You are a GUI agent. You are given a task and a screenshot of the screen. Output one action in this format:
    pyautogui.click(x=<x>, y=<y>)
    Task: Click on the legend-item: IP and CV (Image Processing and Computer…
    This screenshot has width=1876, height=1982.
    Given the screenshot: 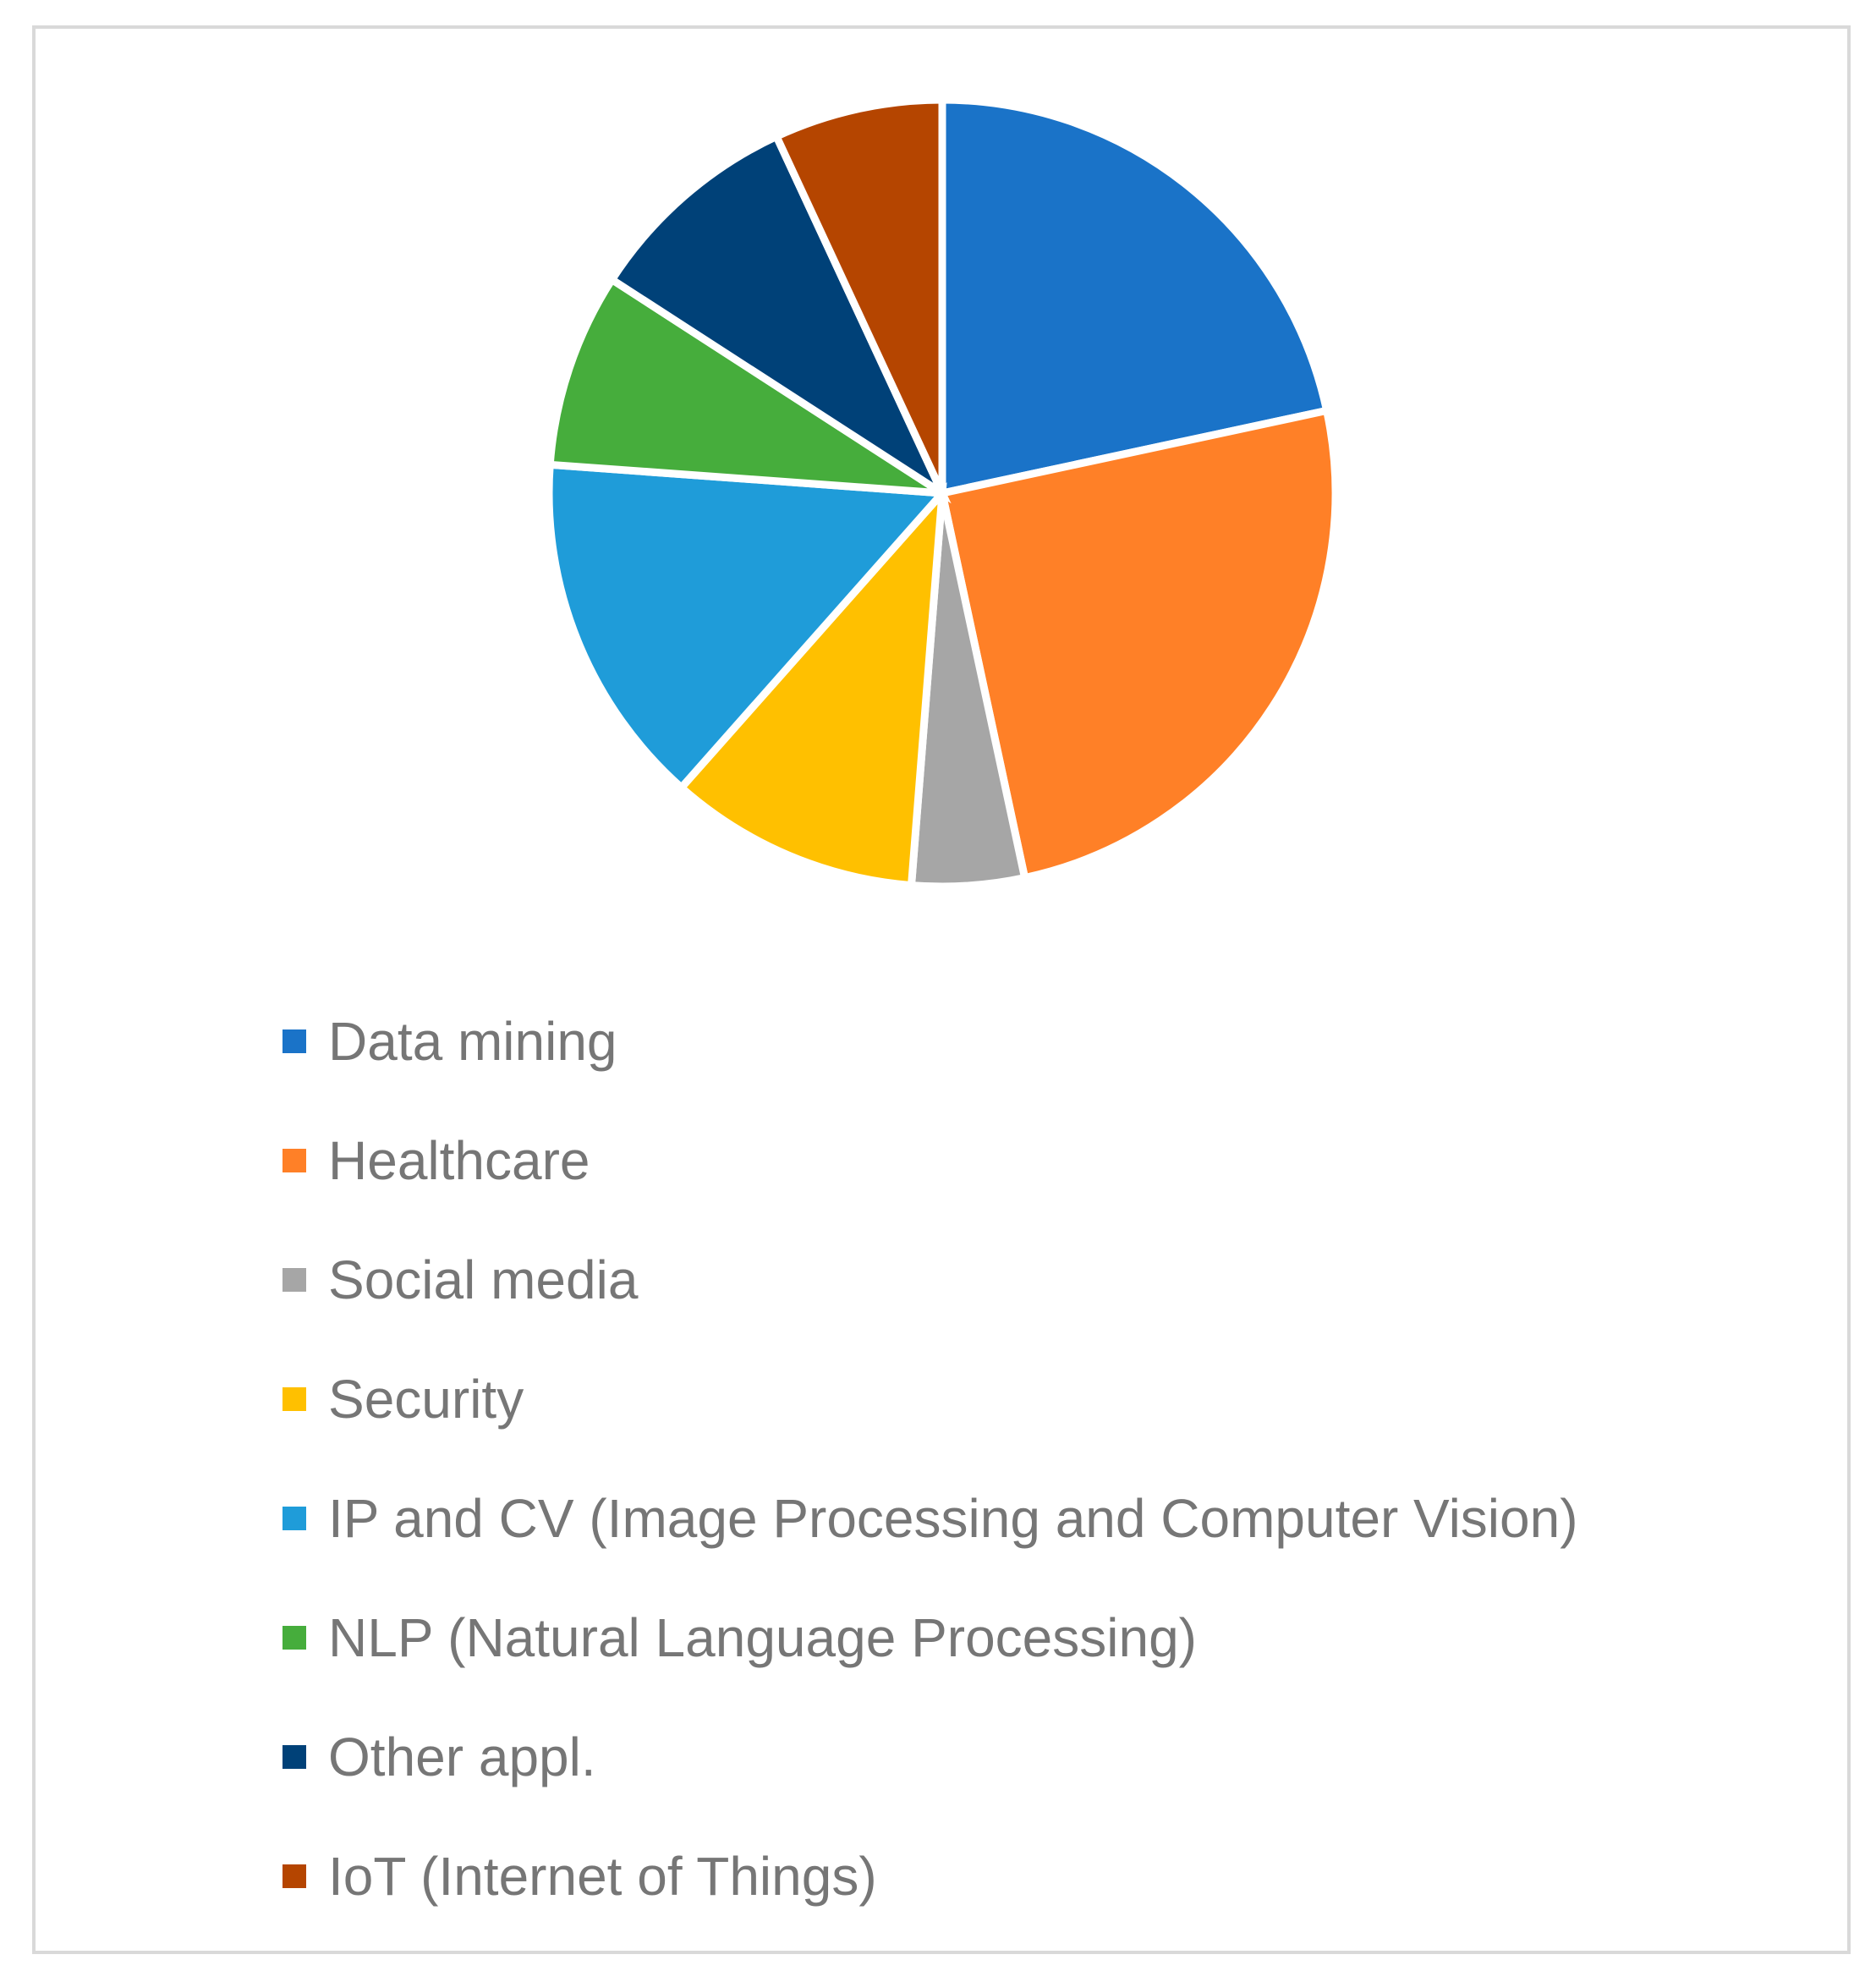 What is the action you would take?
    pyautogui.click(x=930, y=1518)
    